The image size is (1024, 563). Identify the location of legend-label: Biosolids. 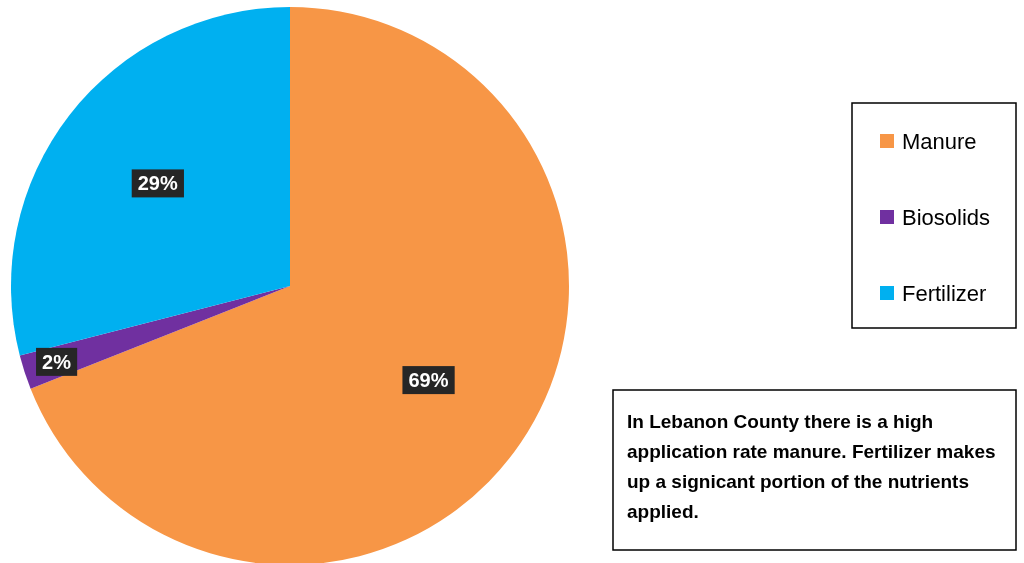
(946, 217).